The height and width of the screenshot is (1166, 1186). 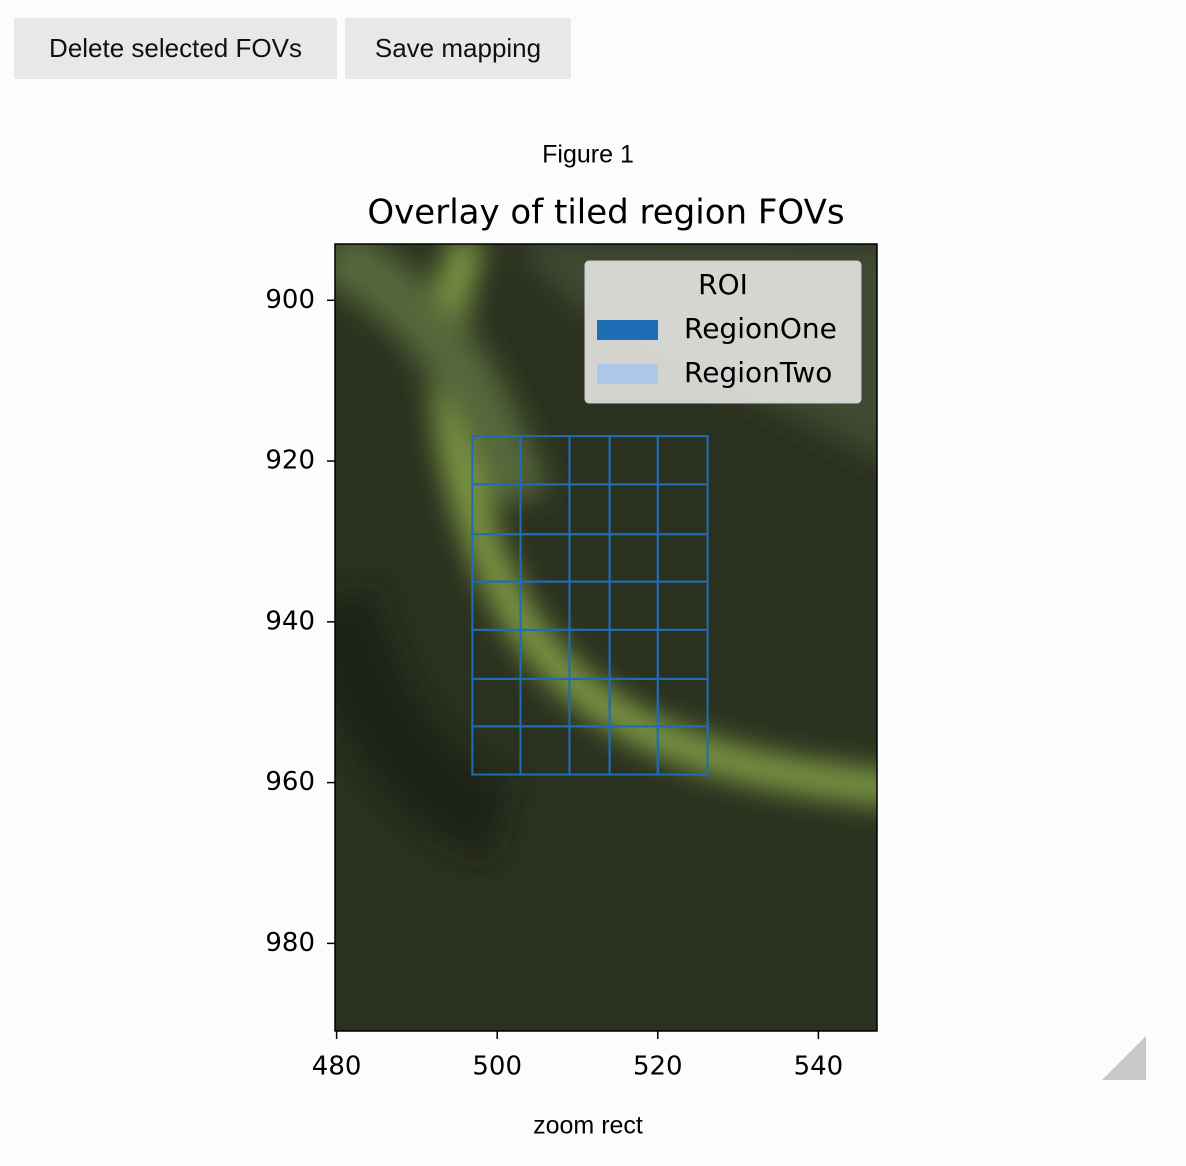 I want to click on legend-label: RegionOne, so click(x=760, y=328).